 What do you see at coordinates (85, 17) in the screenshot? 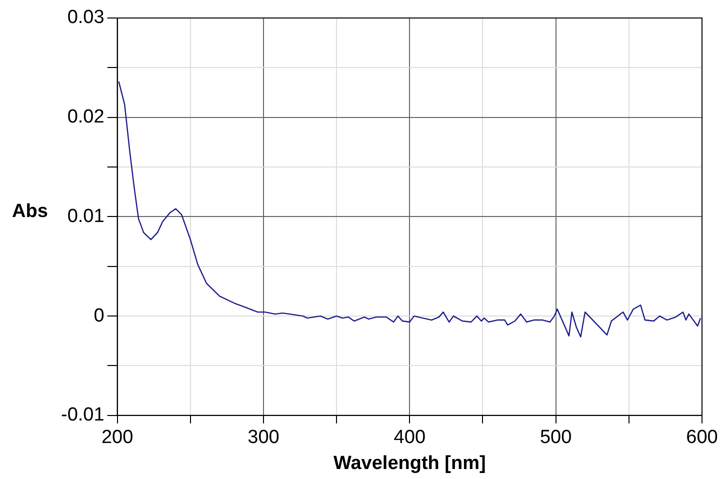
I see `y-tick-label: 0.03` at bounding box center [85, 17].